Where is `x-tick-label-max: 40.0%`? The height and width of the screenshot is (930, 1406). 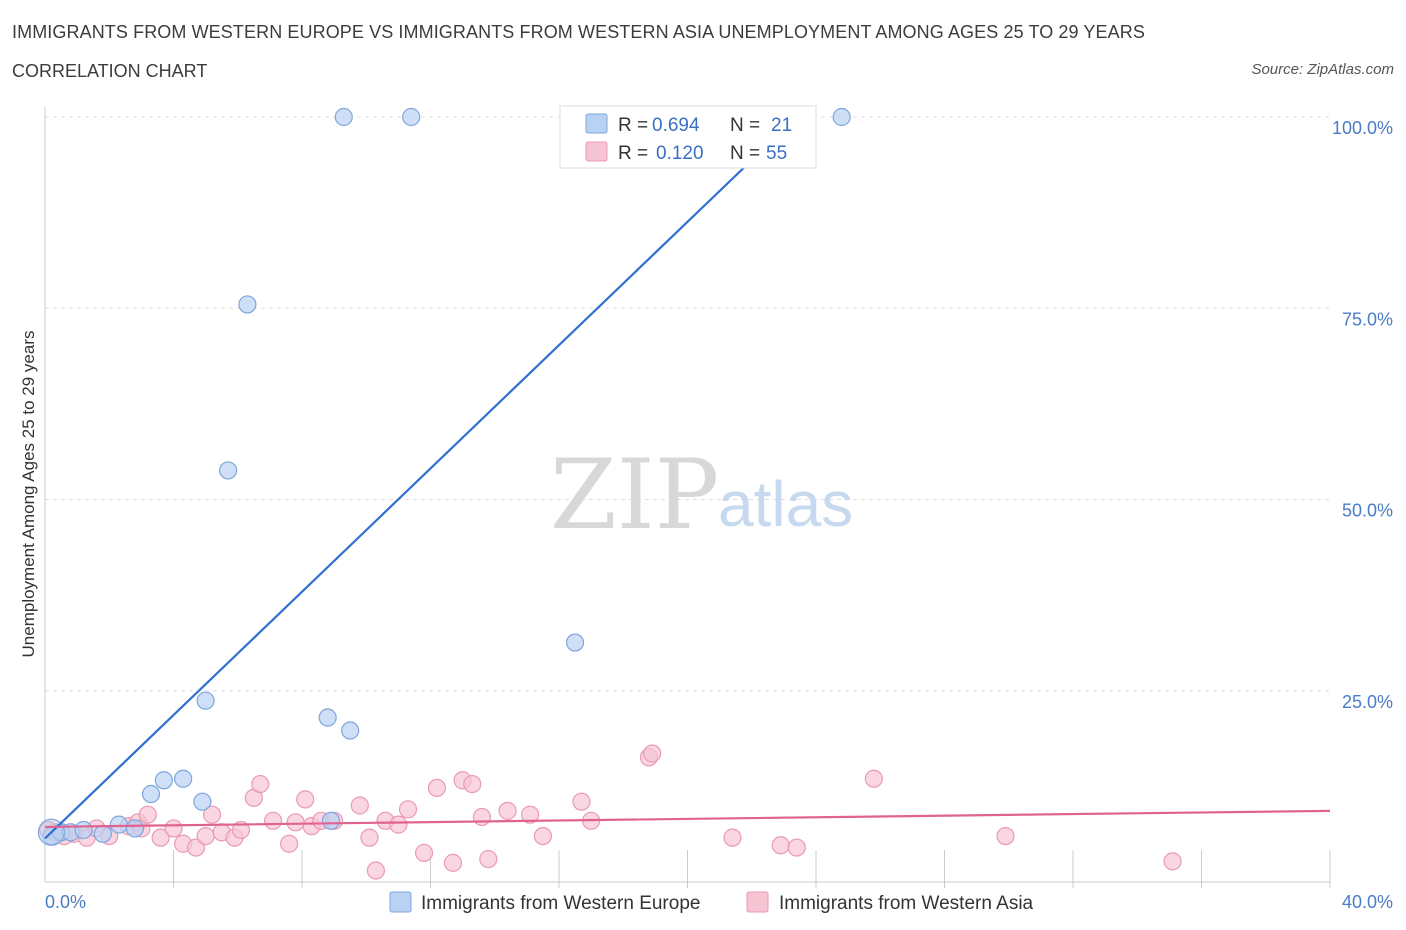 x-tick-label-max: 40.0% is located at coordinates (1367, 902).